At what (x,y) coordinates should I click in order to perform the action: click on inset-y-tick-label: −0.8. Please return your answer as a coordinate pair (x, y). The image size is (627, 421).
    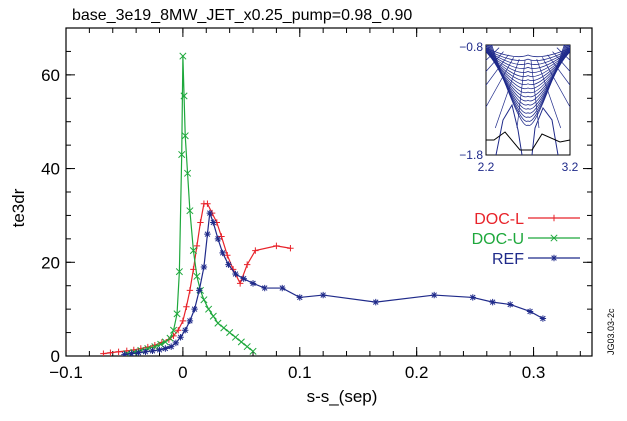
    Looking at the image, I should click on (471, 47).